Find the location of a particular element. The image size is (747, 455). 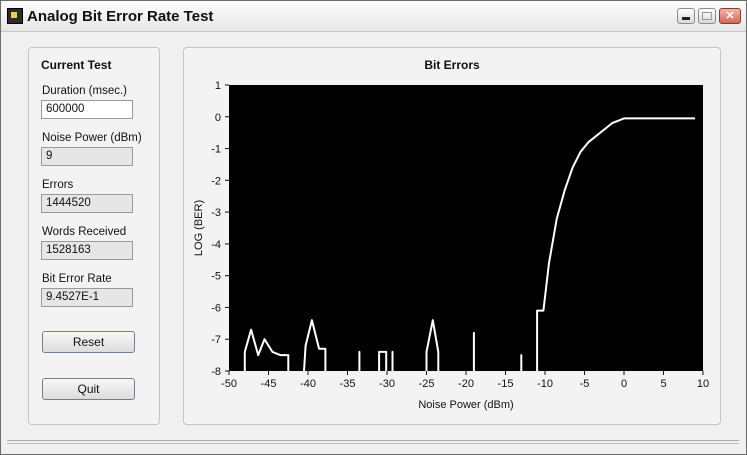

words-received-field: 1528163 is located at coordinates (87, 250).